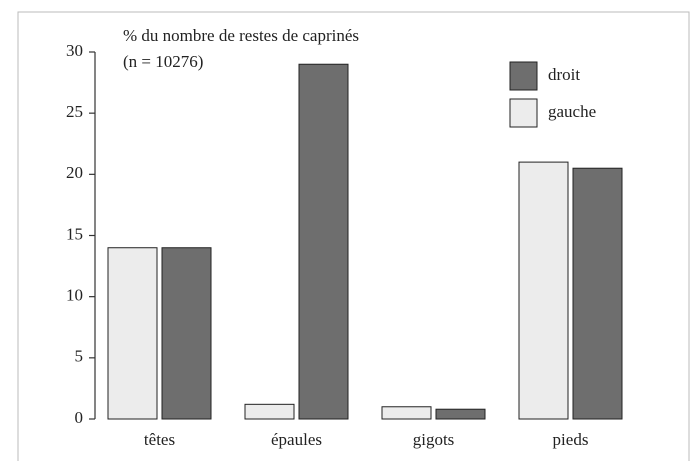 The width and height of the screenshot is (694, 461). What do you see at coordinates (434, 439) in the screenshot?
I see `x-tick-label: gigots` at bounding box center [434, 439].